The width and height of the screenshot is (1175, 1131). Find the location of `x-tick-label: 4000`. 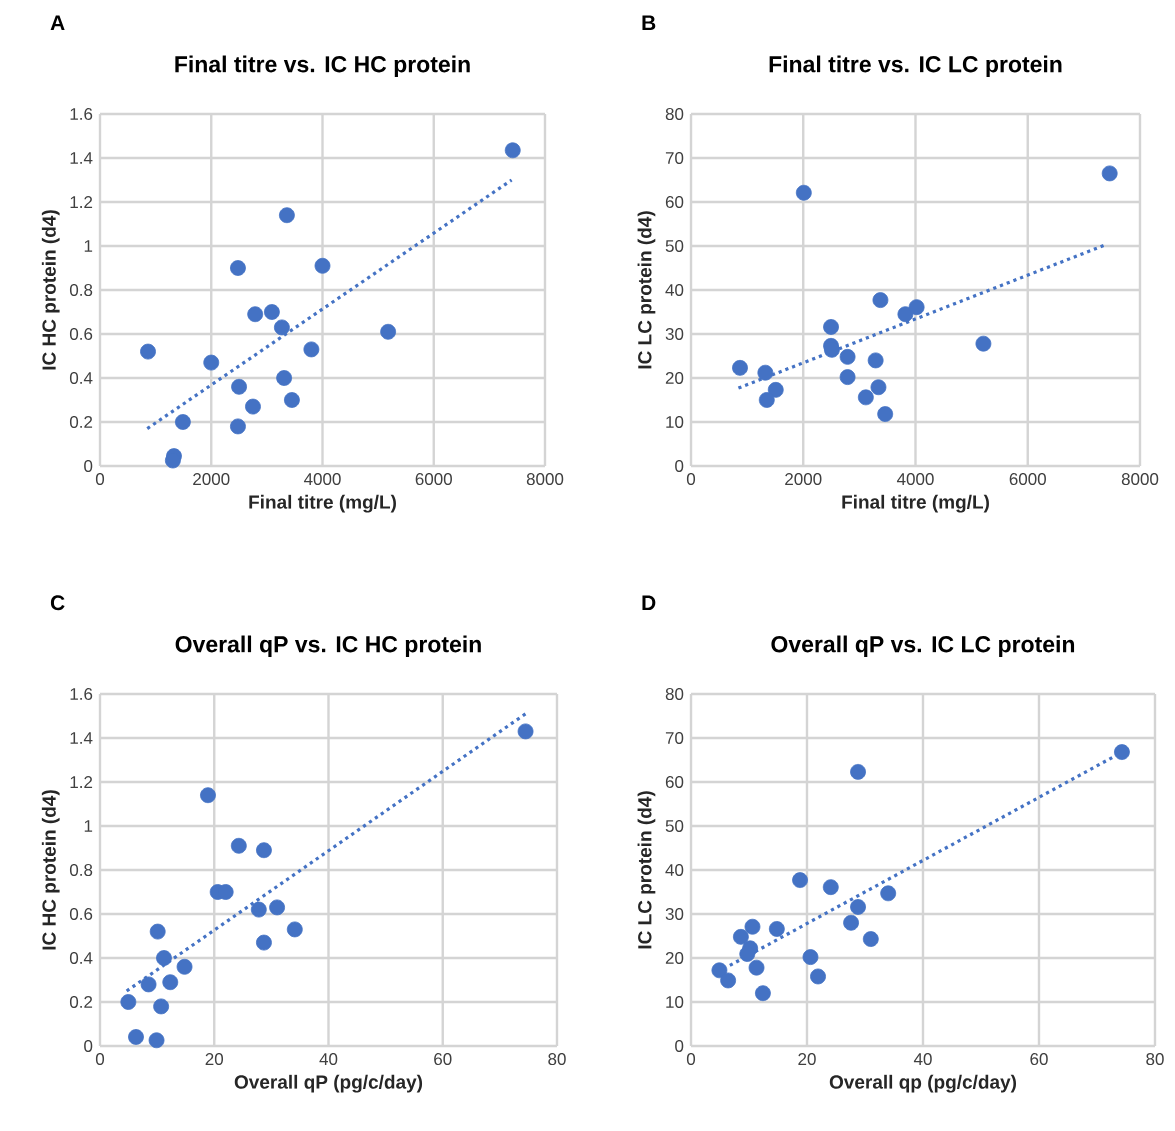

x-tick-label: 4000 is located at coordinates (322, 479).